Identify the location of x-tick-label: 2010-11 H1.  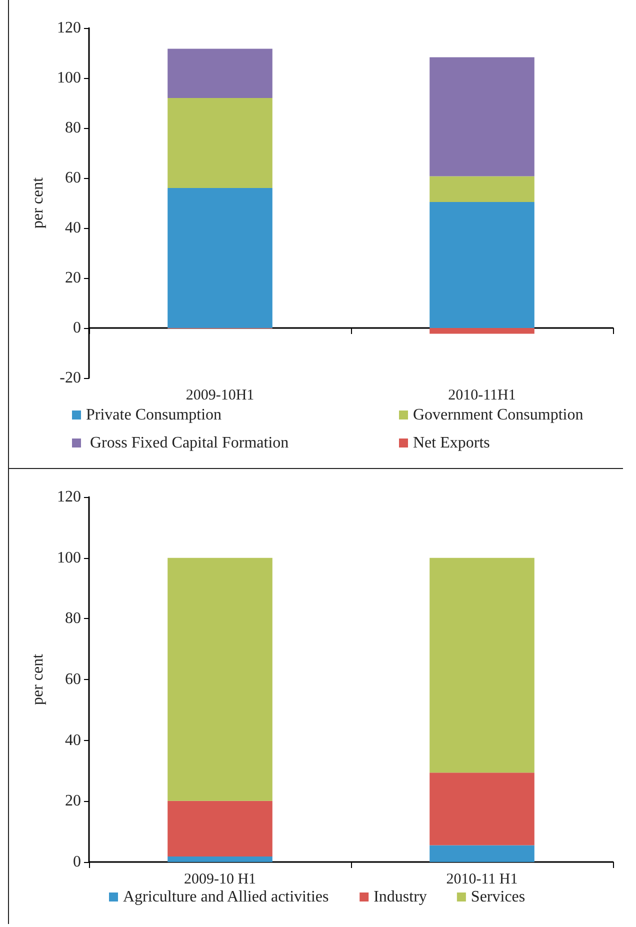
(482, 880).